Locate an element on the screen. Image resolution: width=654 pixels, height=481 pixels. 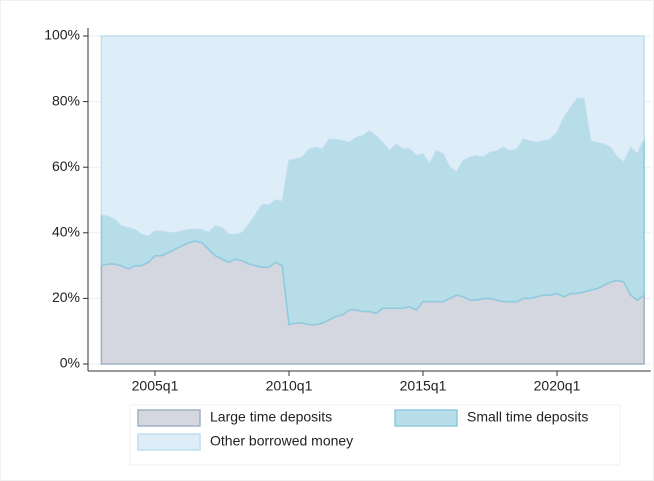
x-tick-label: 2020q1 is located at coordinates (557, 386).